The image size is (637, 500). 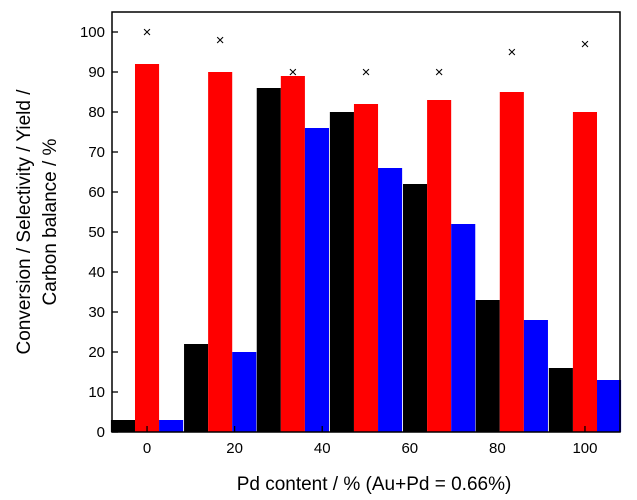 I want to click on cross-marker-1: ×, so click(x=147, y=32).